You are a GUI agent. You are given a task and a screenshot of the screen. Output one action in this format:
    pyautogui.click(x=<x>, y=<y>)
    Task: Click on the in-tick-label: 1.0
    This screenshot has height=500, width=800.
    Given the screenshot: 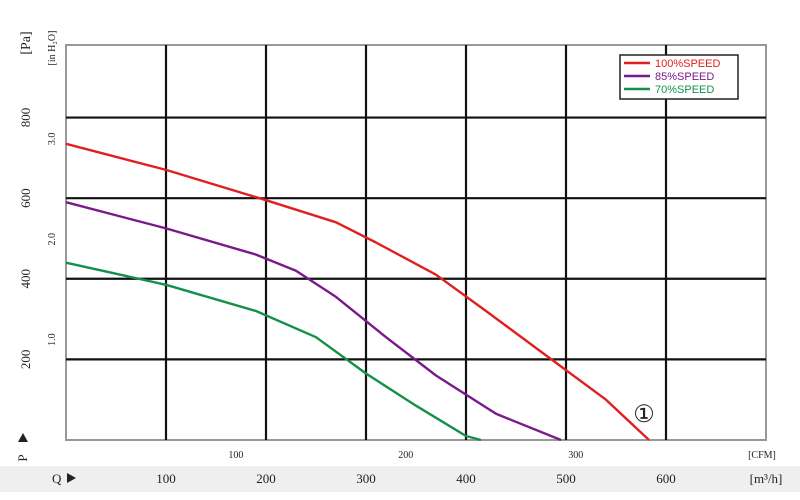 What is the action you would take?
    pyautogui.click(x=52, y=339)
    